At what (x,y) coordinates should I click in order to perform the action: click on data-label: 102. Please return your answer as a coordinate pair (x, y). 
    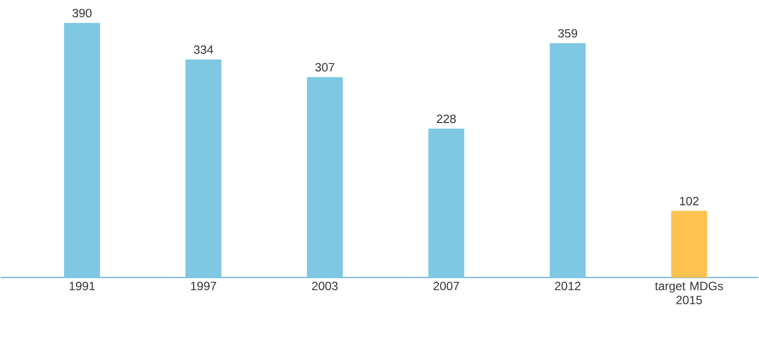
    Looking at the image, I should click on (689, 201).